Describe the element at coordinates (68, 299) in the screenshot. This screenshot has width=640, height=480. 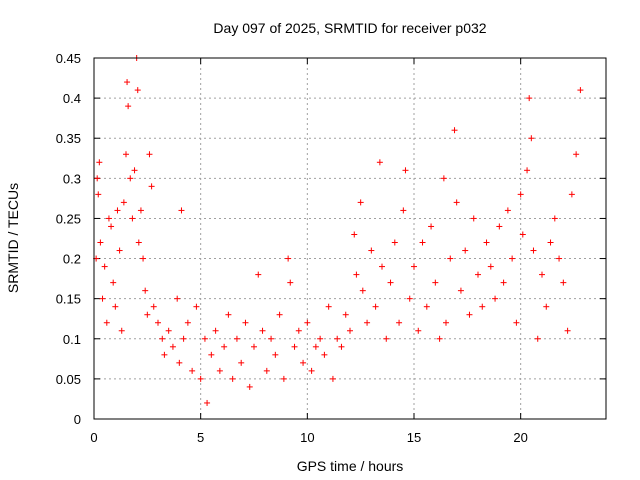
I see `y-tick-label: 0.15` at that location.